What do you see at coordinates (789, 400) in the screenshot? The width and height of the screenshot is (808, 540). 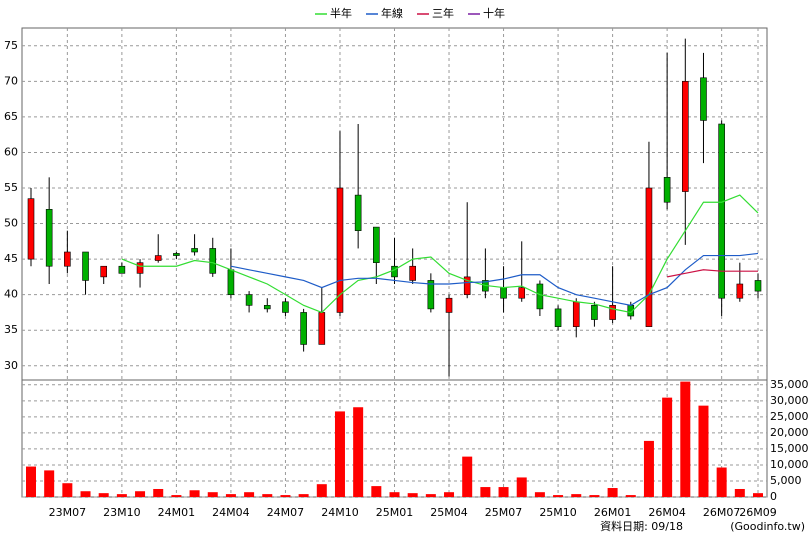 I see `y-tick-label: 30,000` at bounding box center [789, 400].